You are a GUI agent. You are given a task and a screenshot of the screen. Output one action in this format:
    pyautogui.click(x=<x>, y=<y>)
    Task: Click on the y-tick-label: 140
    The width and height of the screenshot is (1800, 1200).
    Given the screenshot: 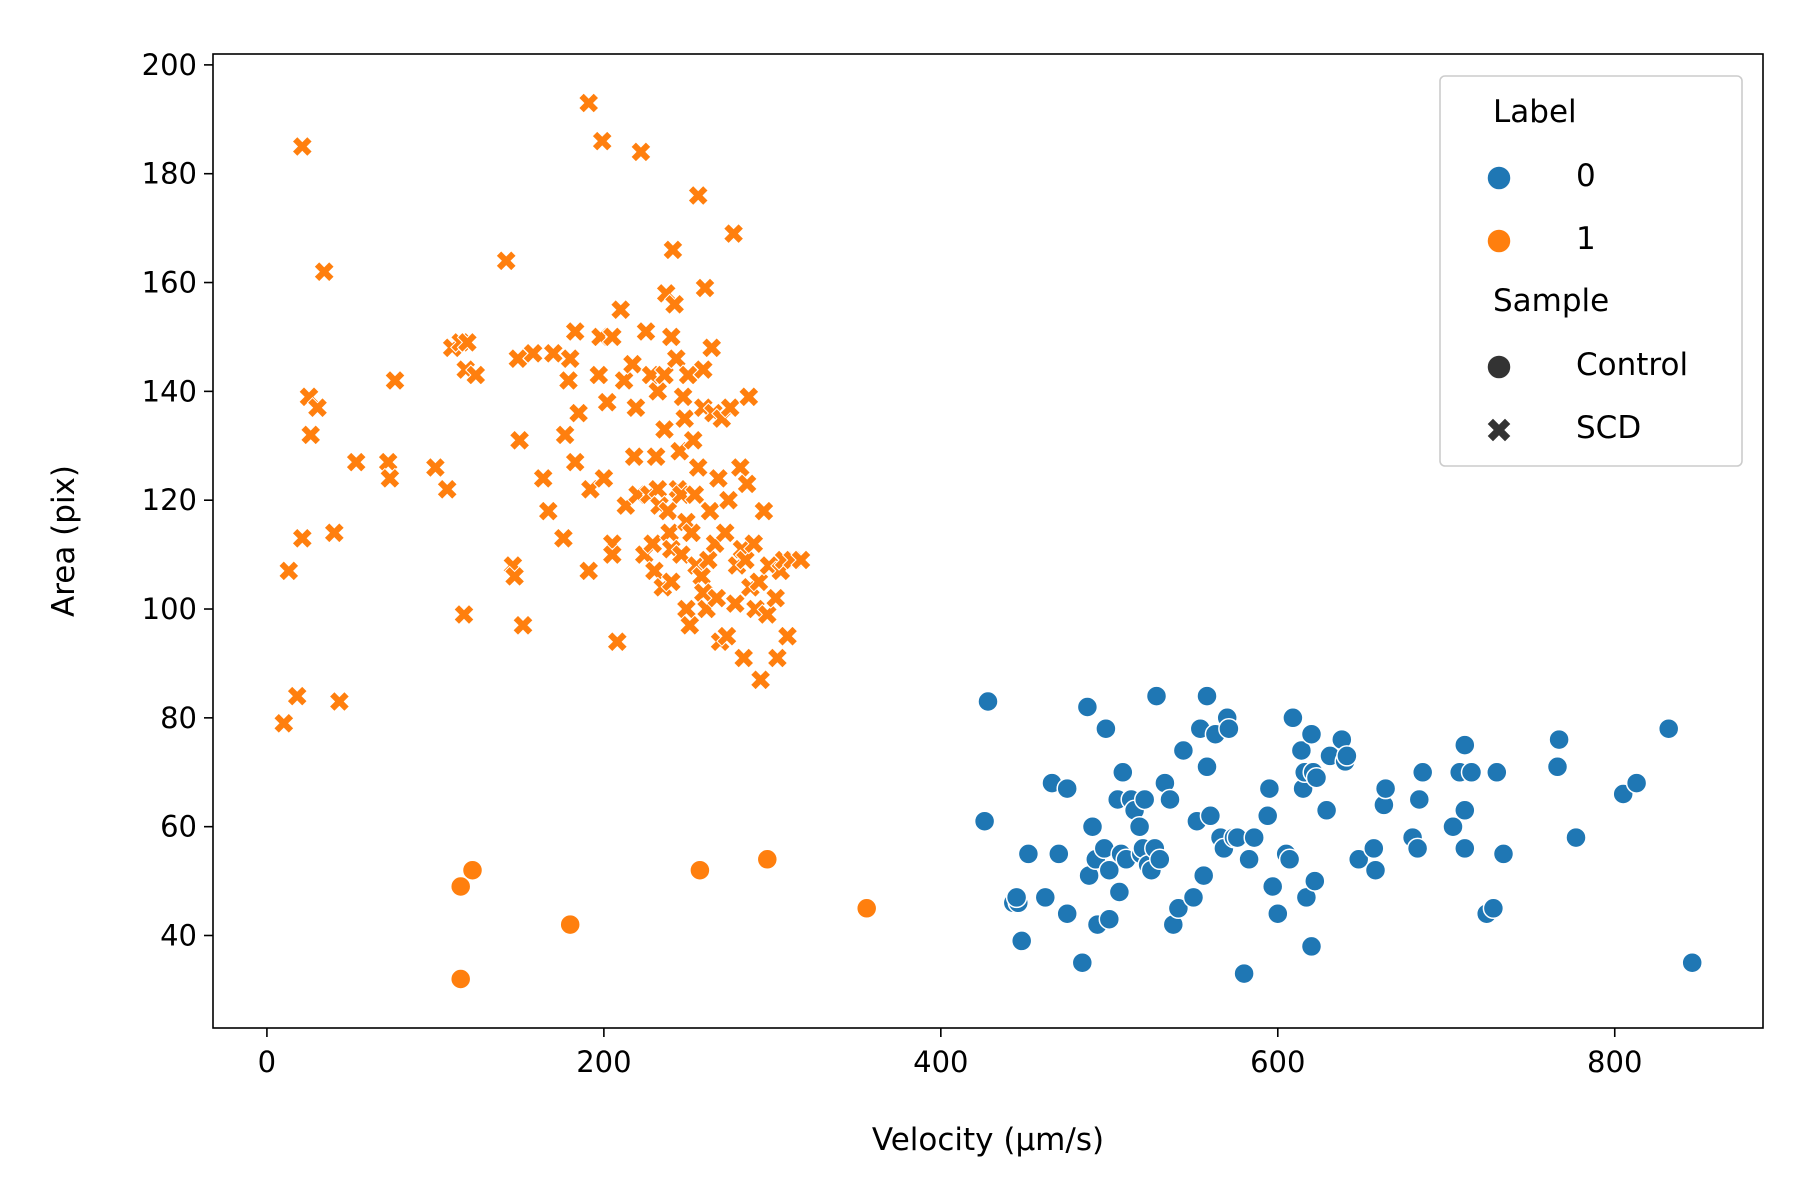 What is the action you would take?
    pyautogui.click(x=169, y=391)
    